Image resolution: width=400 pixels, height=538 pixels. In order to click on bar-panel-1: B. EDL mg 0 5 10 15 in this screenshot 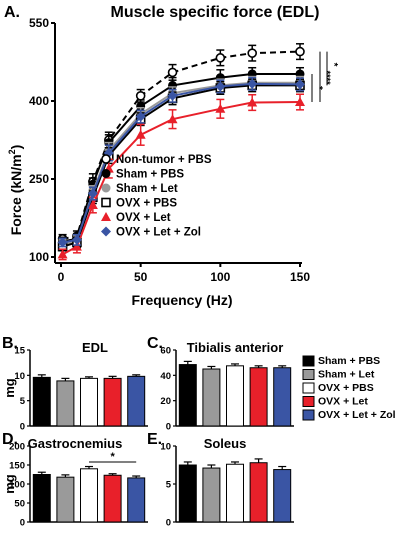, I will do `click(75, 384)`.